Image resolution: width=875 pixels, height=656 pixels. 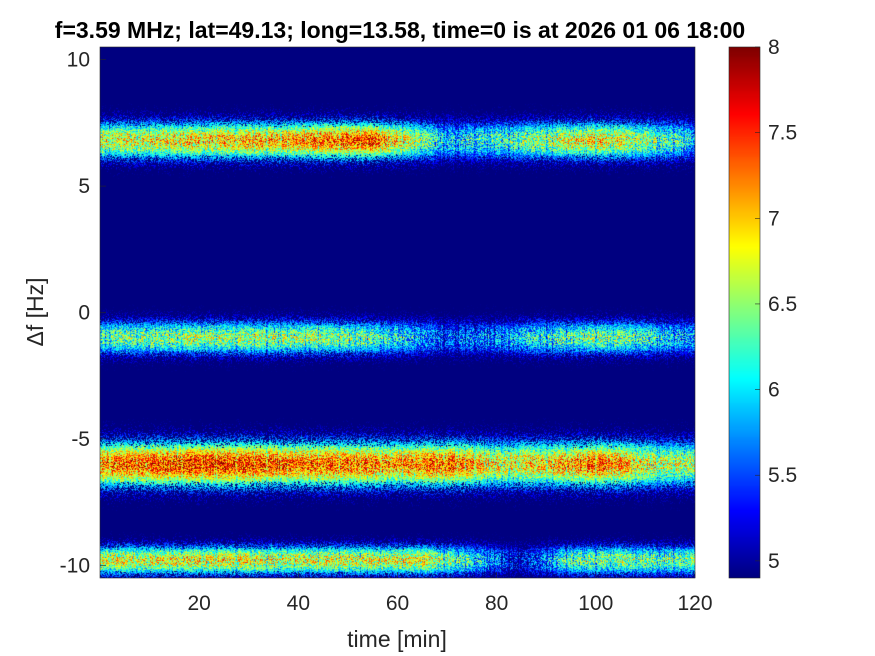 What do you see at coordinates (782, 133) in the screenshot?
I see `colorbar-tick-label: 7.5` at bounding box center [782, 133].